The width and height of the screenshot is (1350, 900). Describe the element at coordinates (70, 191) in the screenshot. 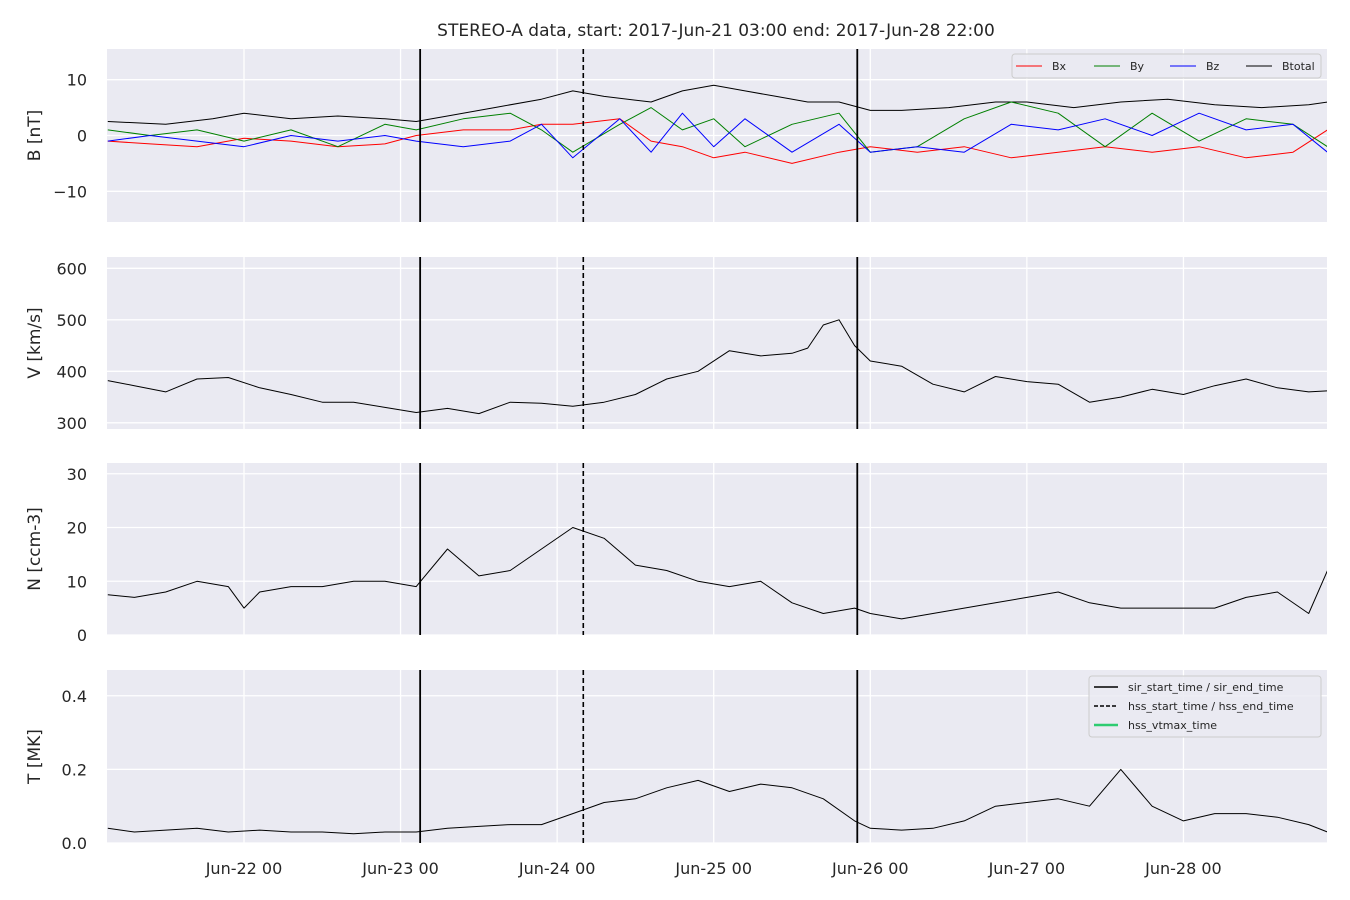

I see `y-tick-label: −10` at that location.